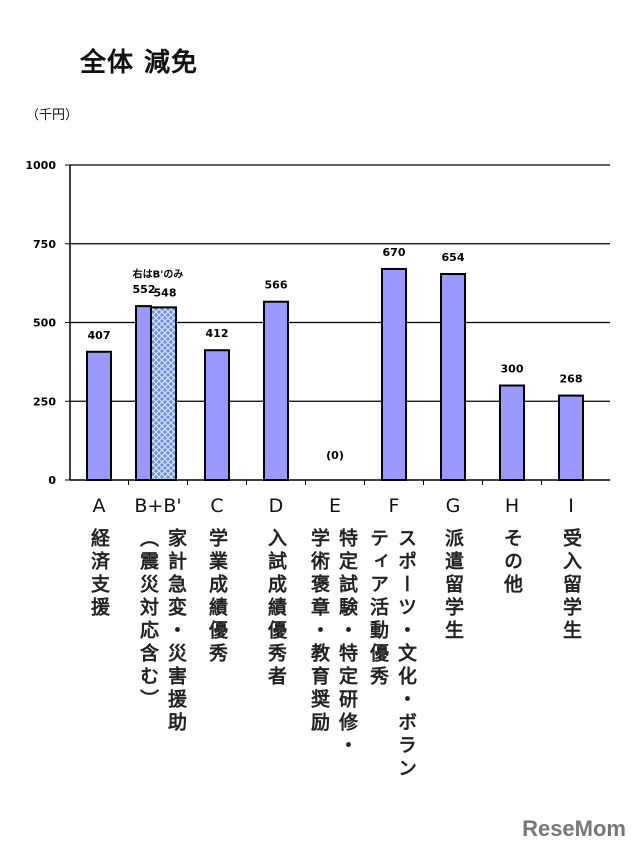 This screenshot has width=640, height=852. What do you see at coordinates (52, 115) in the screenshot?
I see `y-axis-unit: （千円）` at bounding box center [52, 115].